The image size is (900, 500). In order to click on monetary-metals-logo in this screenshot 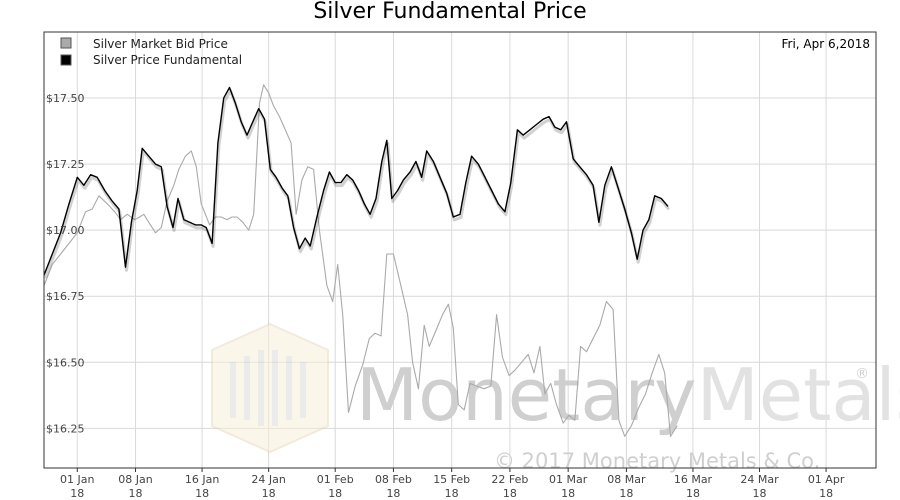, I will do `click(270, 388)`.